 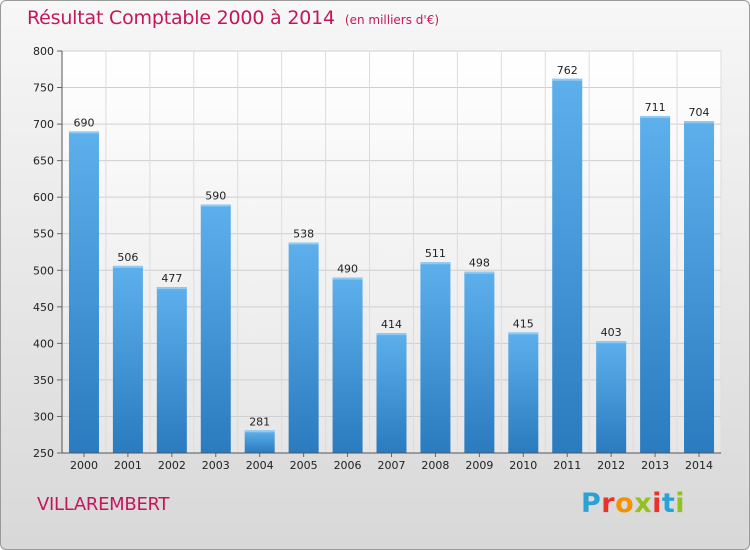 What do you see at coordinates (567, 70) in the screenshot?
I see `data-label-2011: 762` at bounding box center [567, 70].